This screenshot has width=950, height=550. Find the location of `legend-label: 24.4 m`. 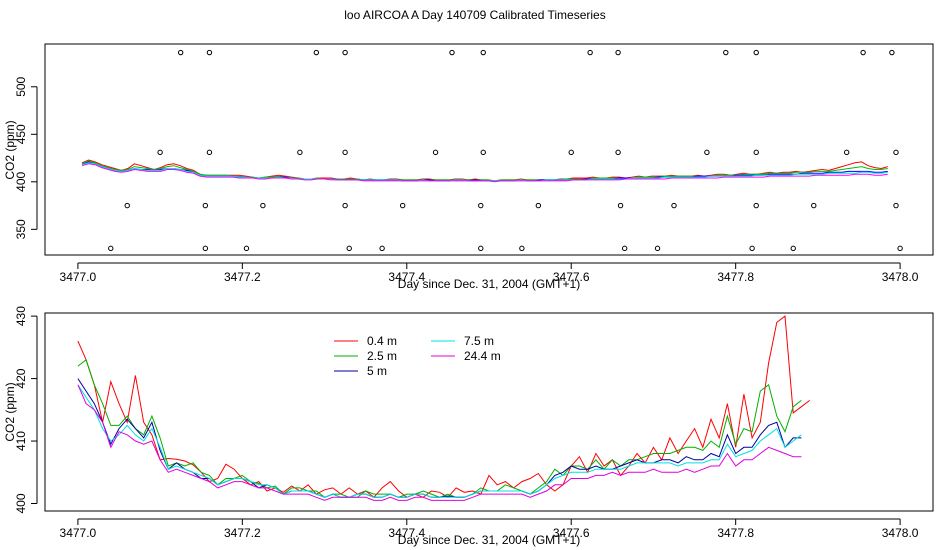

legend-label: 24.4 m is located at coordinates (482, 356).